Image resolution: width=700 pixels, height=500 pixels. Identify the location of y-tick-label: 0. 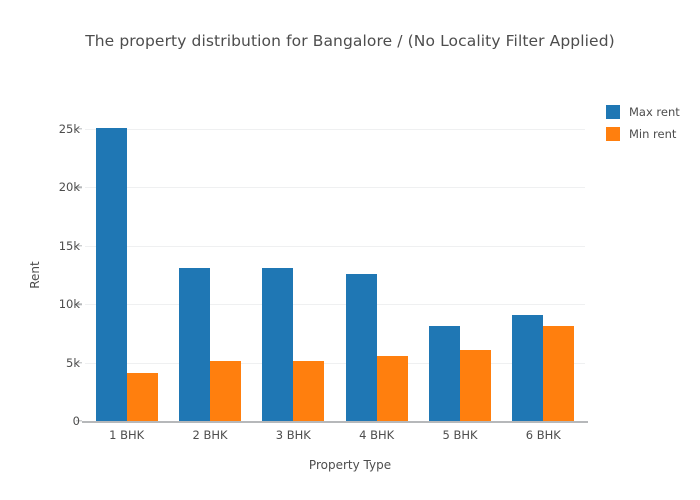
(76, 421).